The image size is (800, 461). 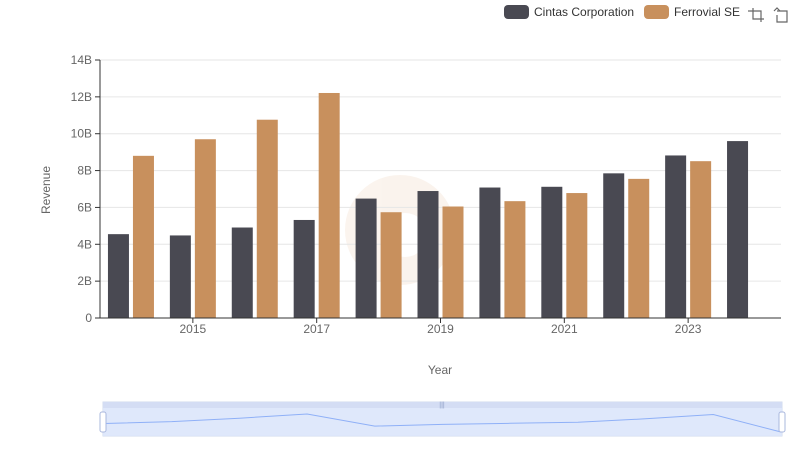 What do you see at coordinates (84, 171) in the screenshot?
I see `y-tick-label: 8B` at bounding box center [84, 171].